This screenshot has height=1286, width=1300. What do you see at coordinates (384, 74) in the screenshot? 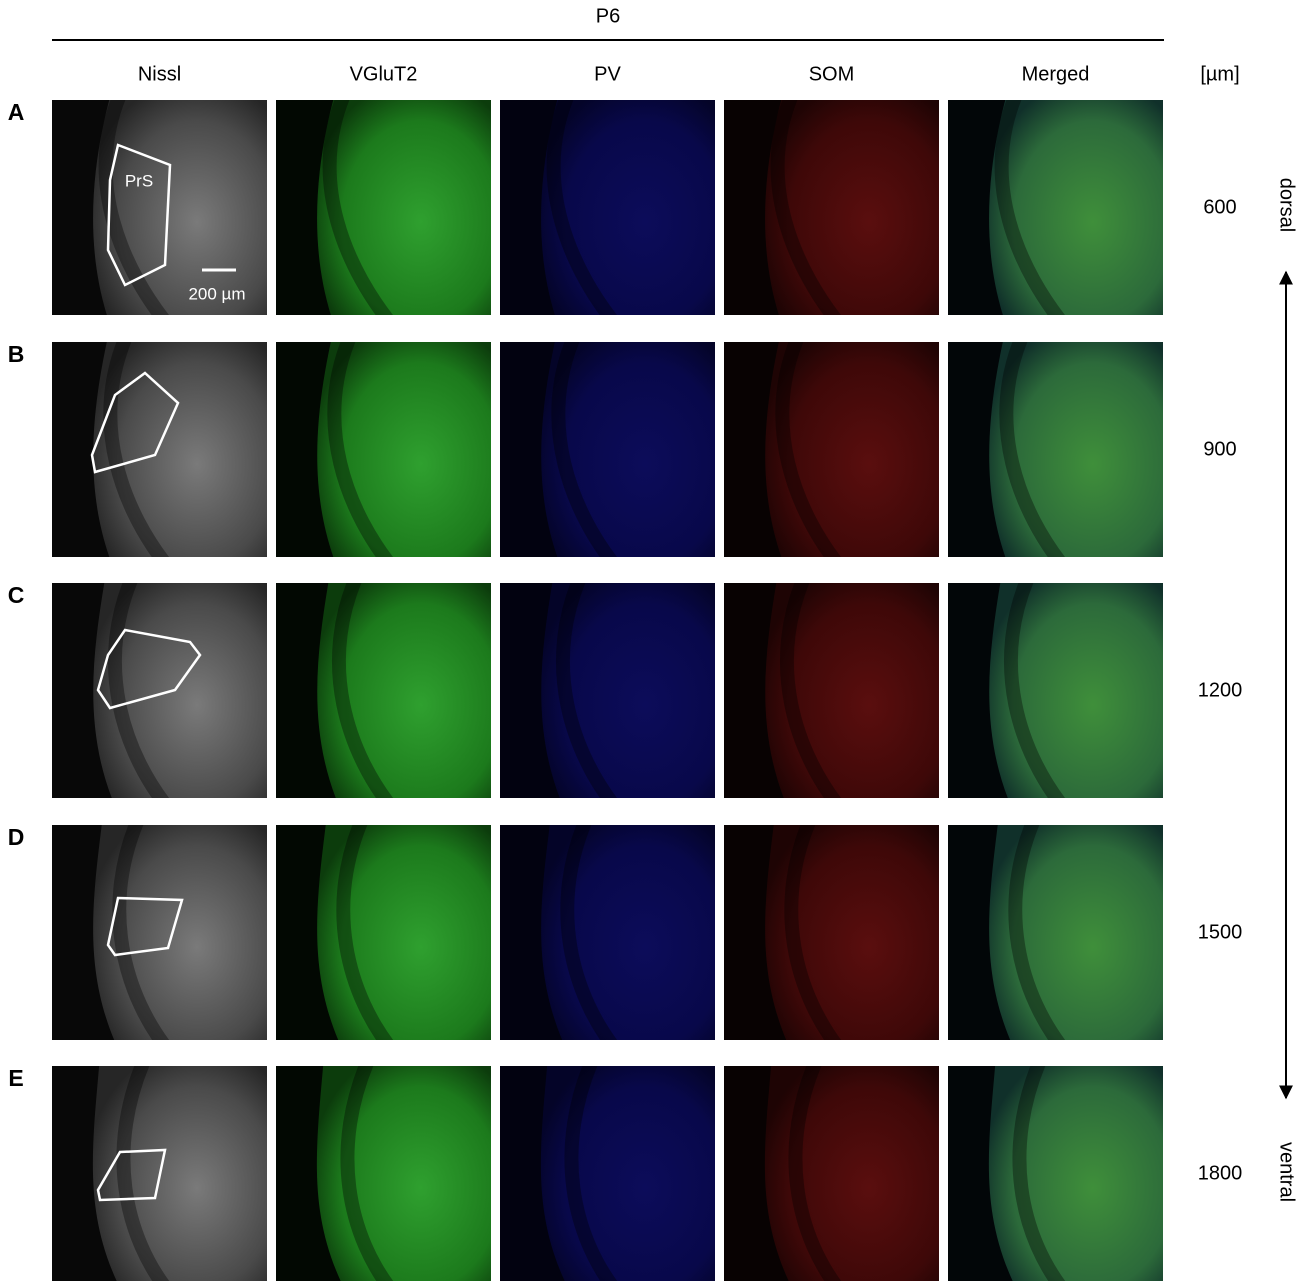
I see `column-header: VGluT2` at bounding box center [384, 74].